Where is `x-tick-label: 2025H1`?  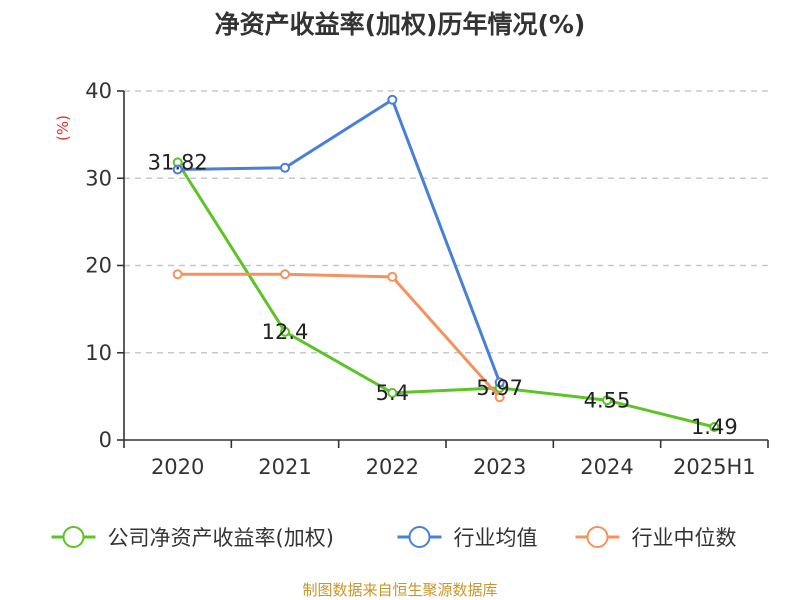
x-tick-label: 2025H1 is located at coordinates (714, 467).